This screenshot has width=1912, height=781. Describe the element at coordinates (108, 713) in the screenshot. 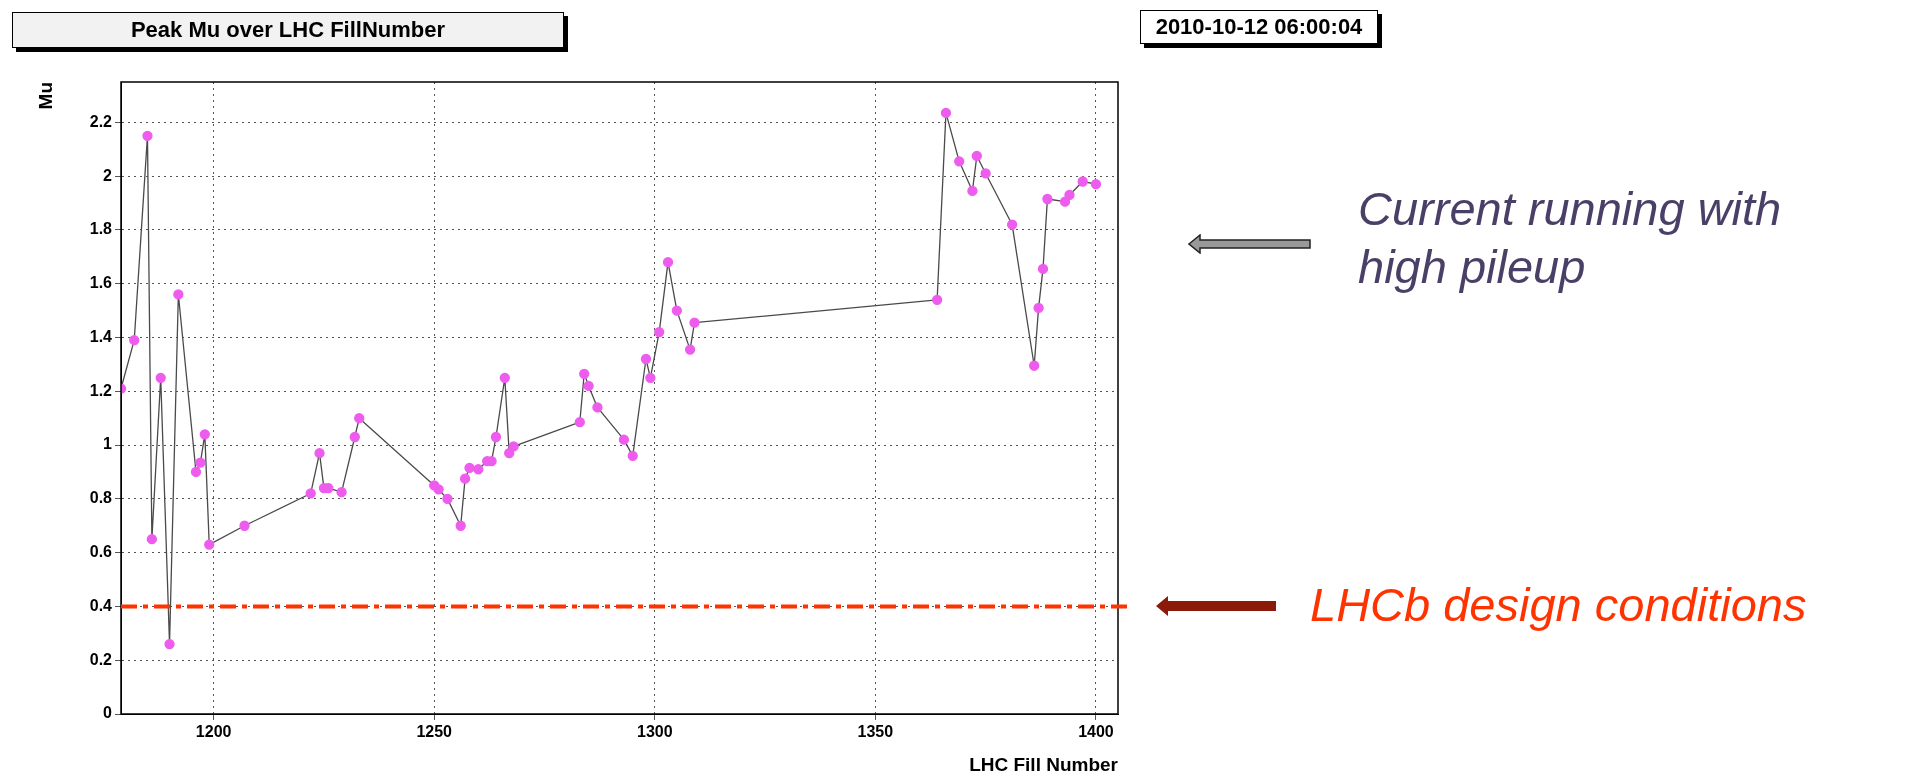

I see `y-tick-label: 0` at that location.